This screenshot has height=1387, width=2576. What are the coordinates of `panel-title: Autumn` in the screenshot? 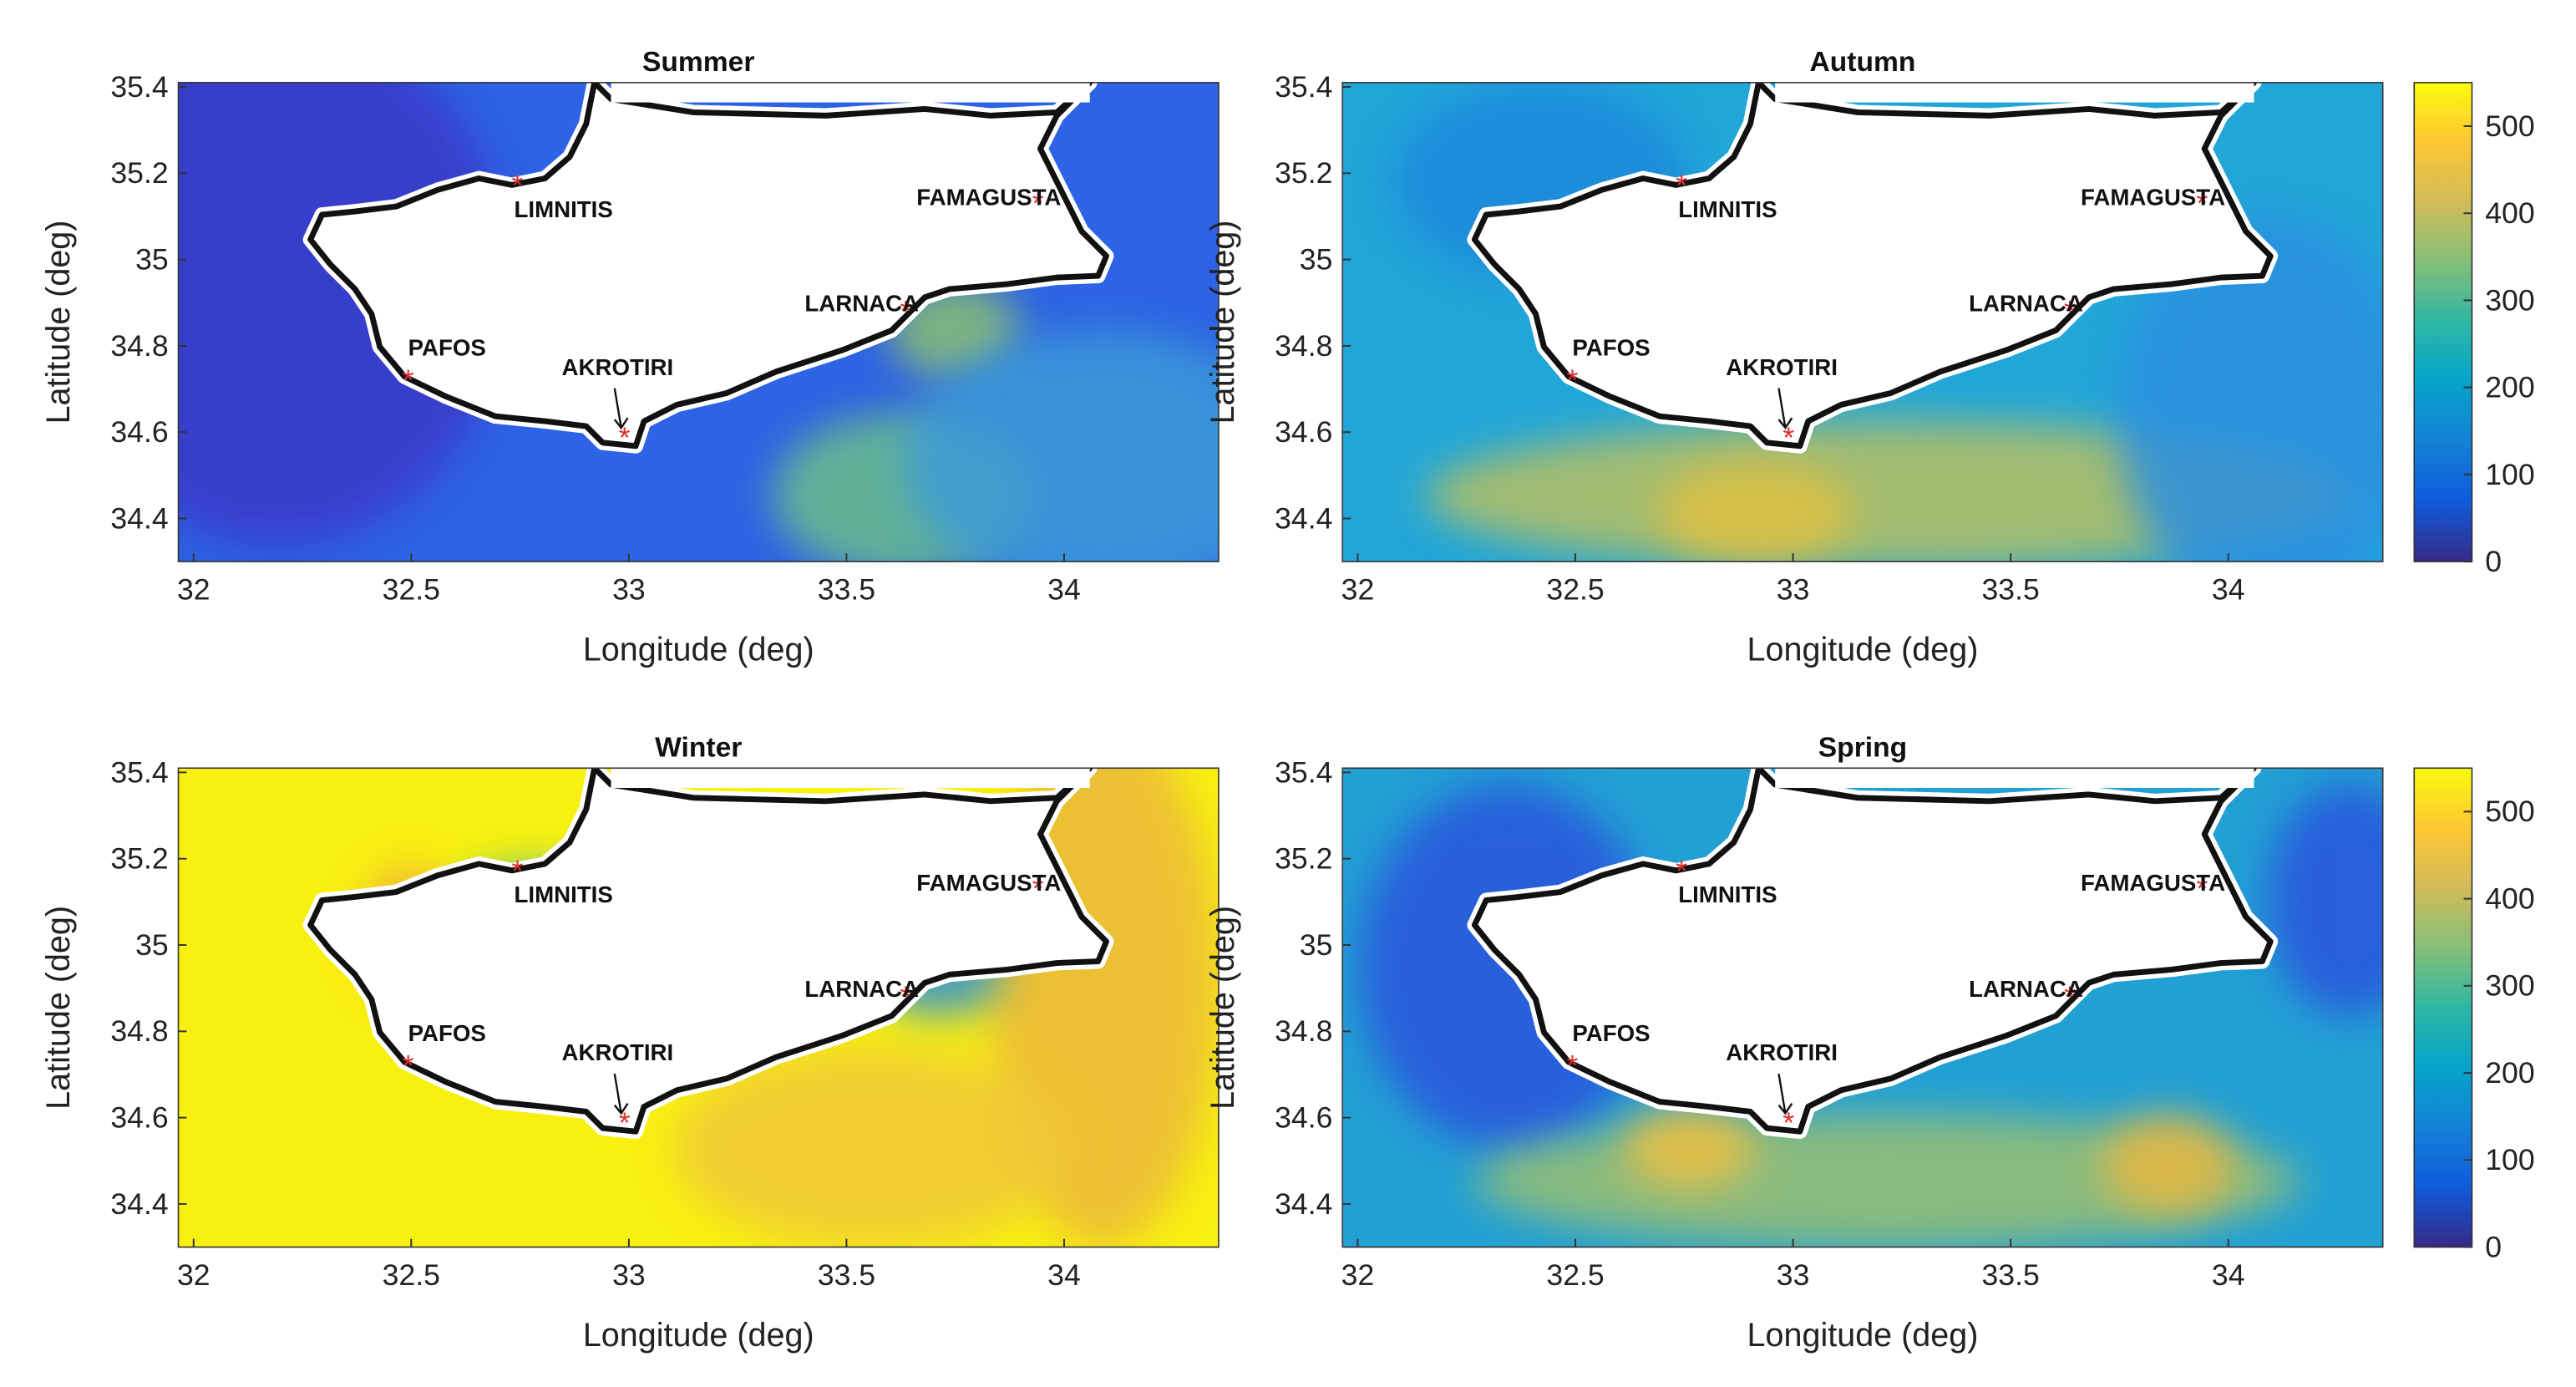 It's located at (1863, 62).